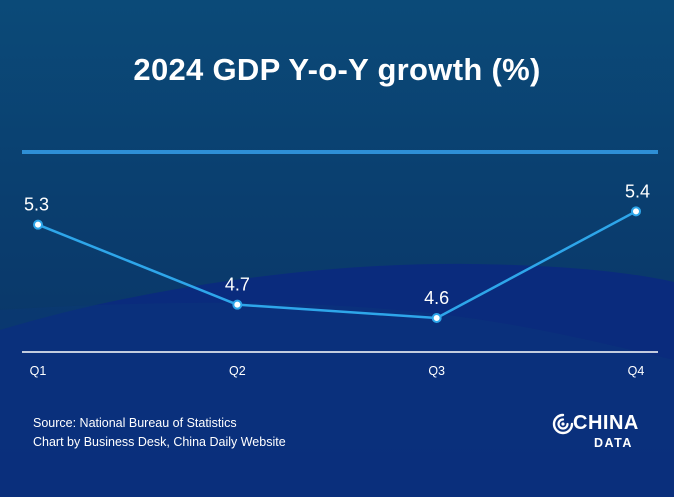  Describe the element at coordinates (436, 371) in the screenshot. I see `x-tick-label: Q3` at that location.